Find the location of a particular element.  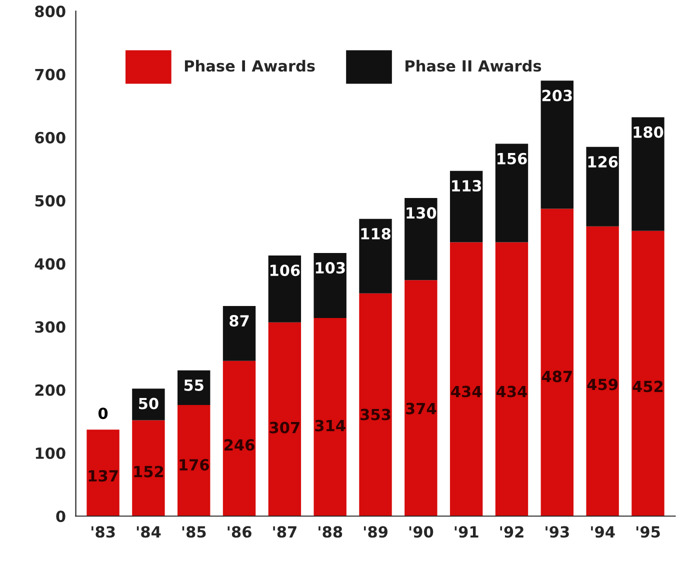

data-label: 307 is located at coordinates (285, 428).